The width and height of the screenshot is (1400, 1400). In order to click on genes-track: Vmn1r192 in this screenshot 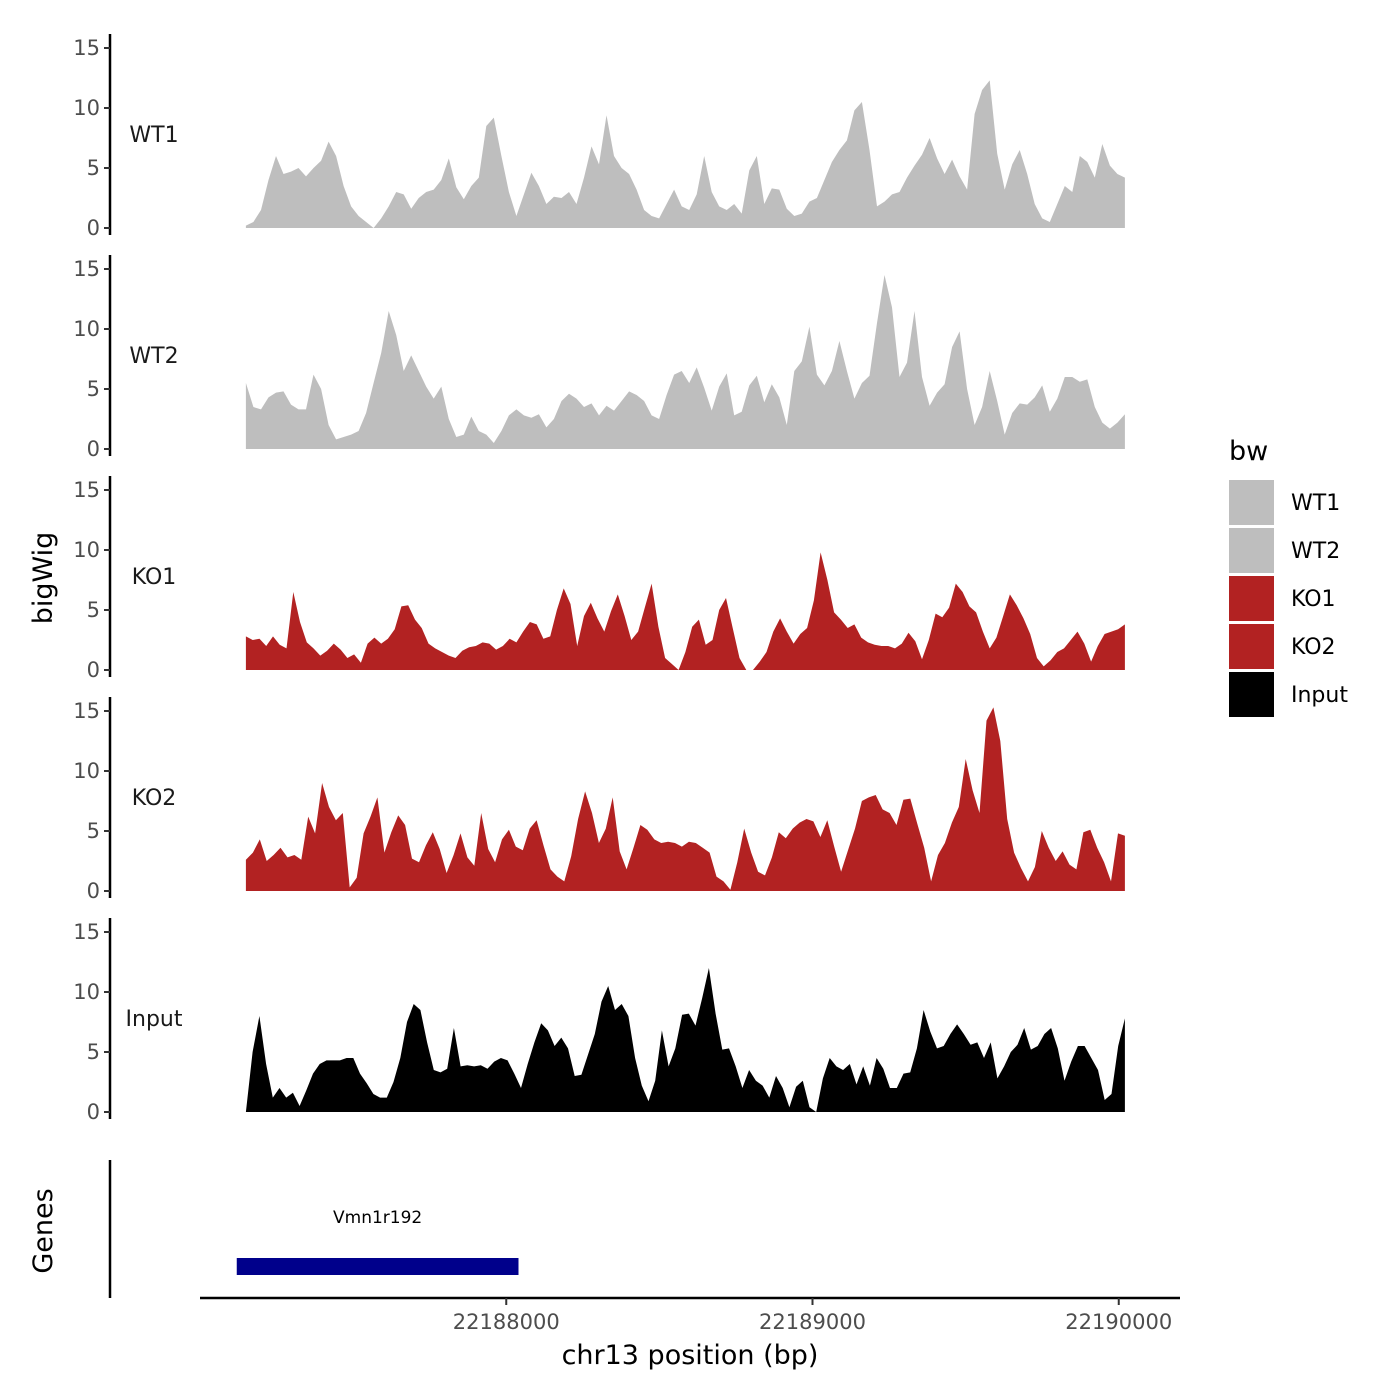, I will do `click(313, 1229)`.